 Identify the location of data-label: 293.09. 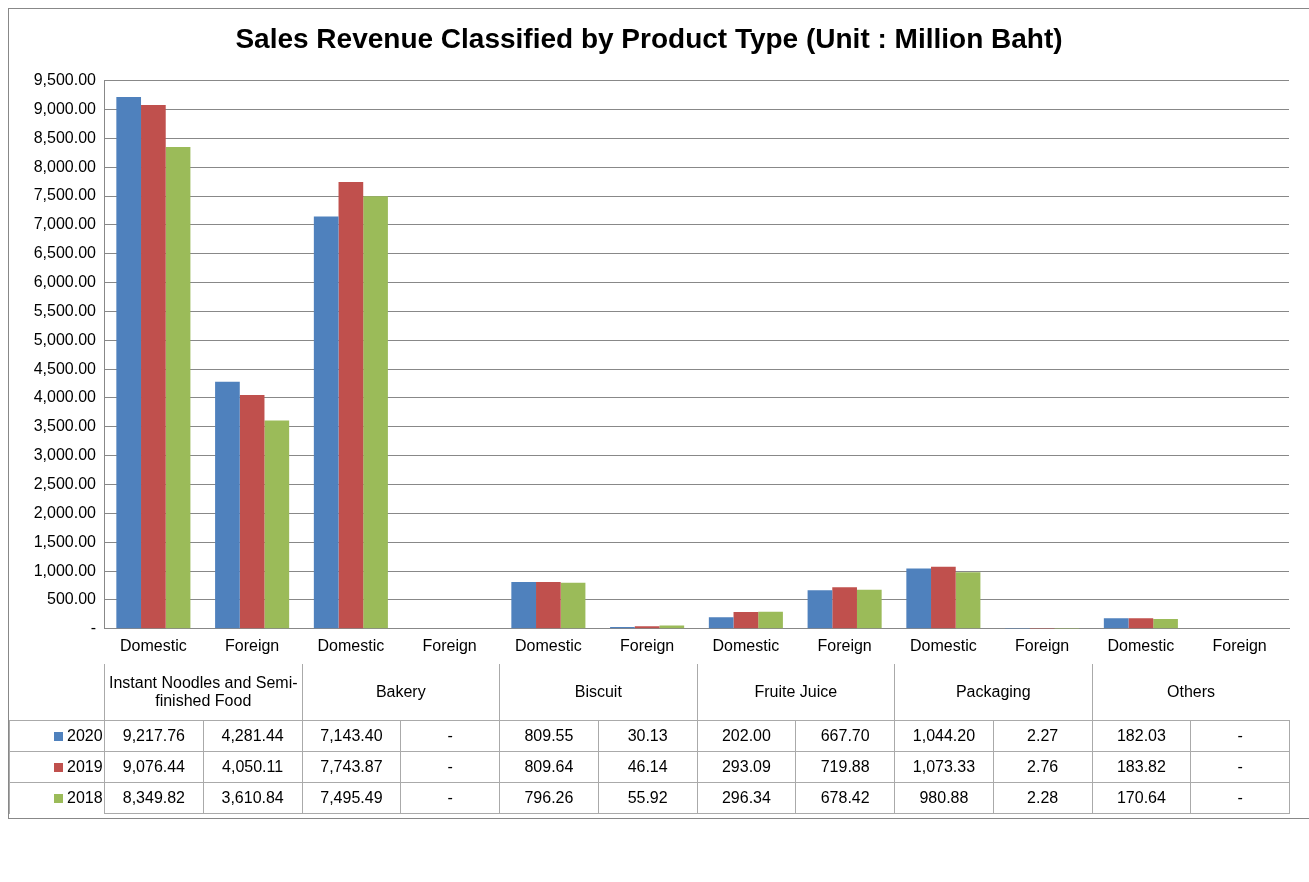
(746, 767).